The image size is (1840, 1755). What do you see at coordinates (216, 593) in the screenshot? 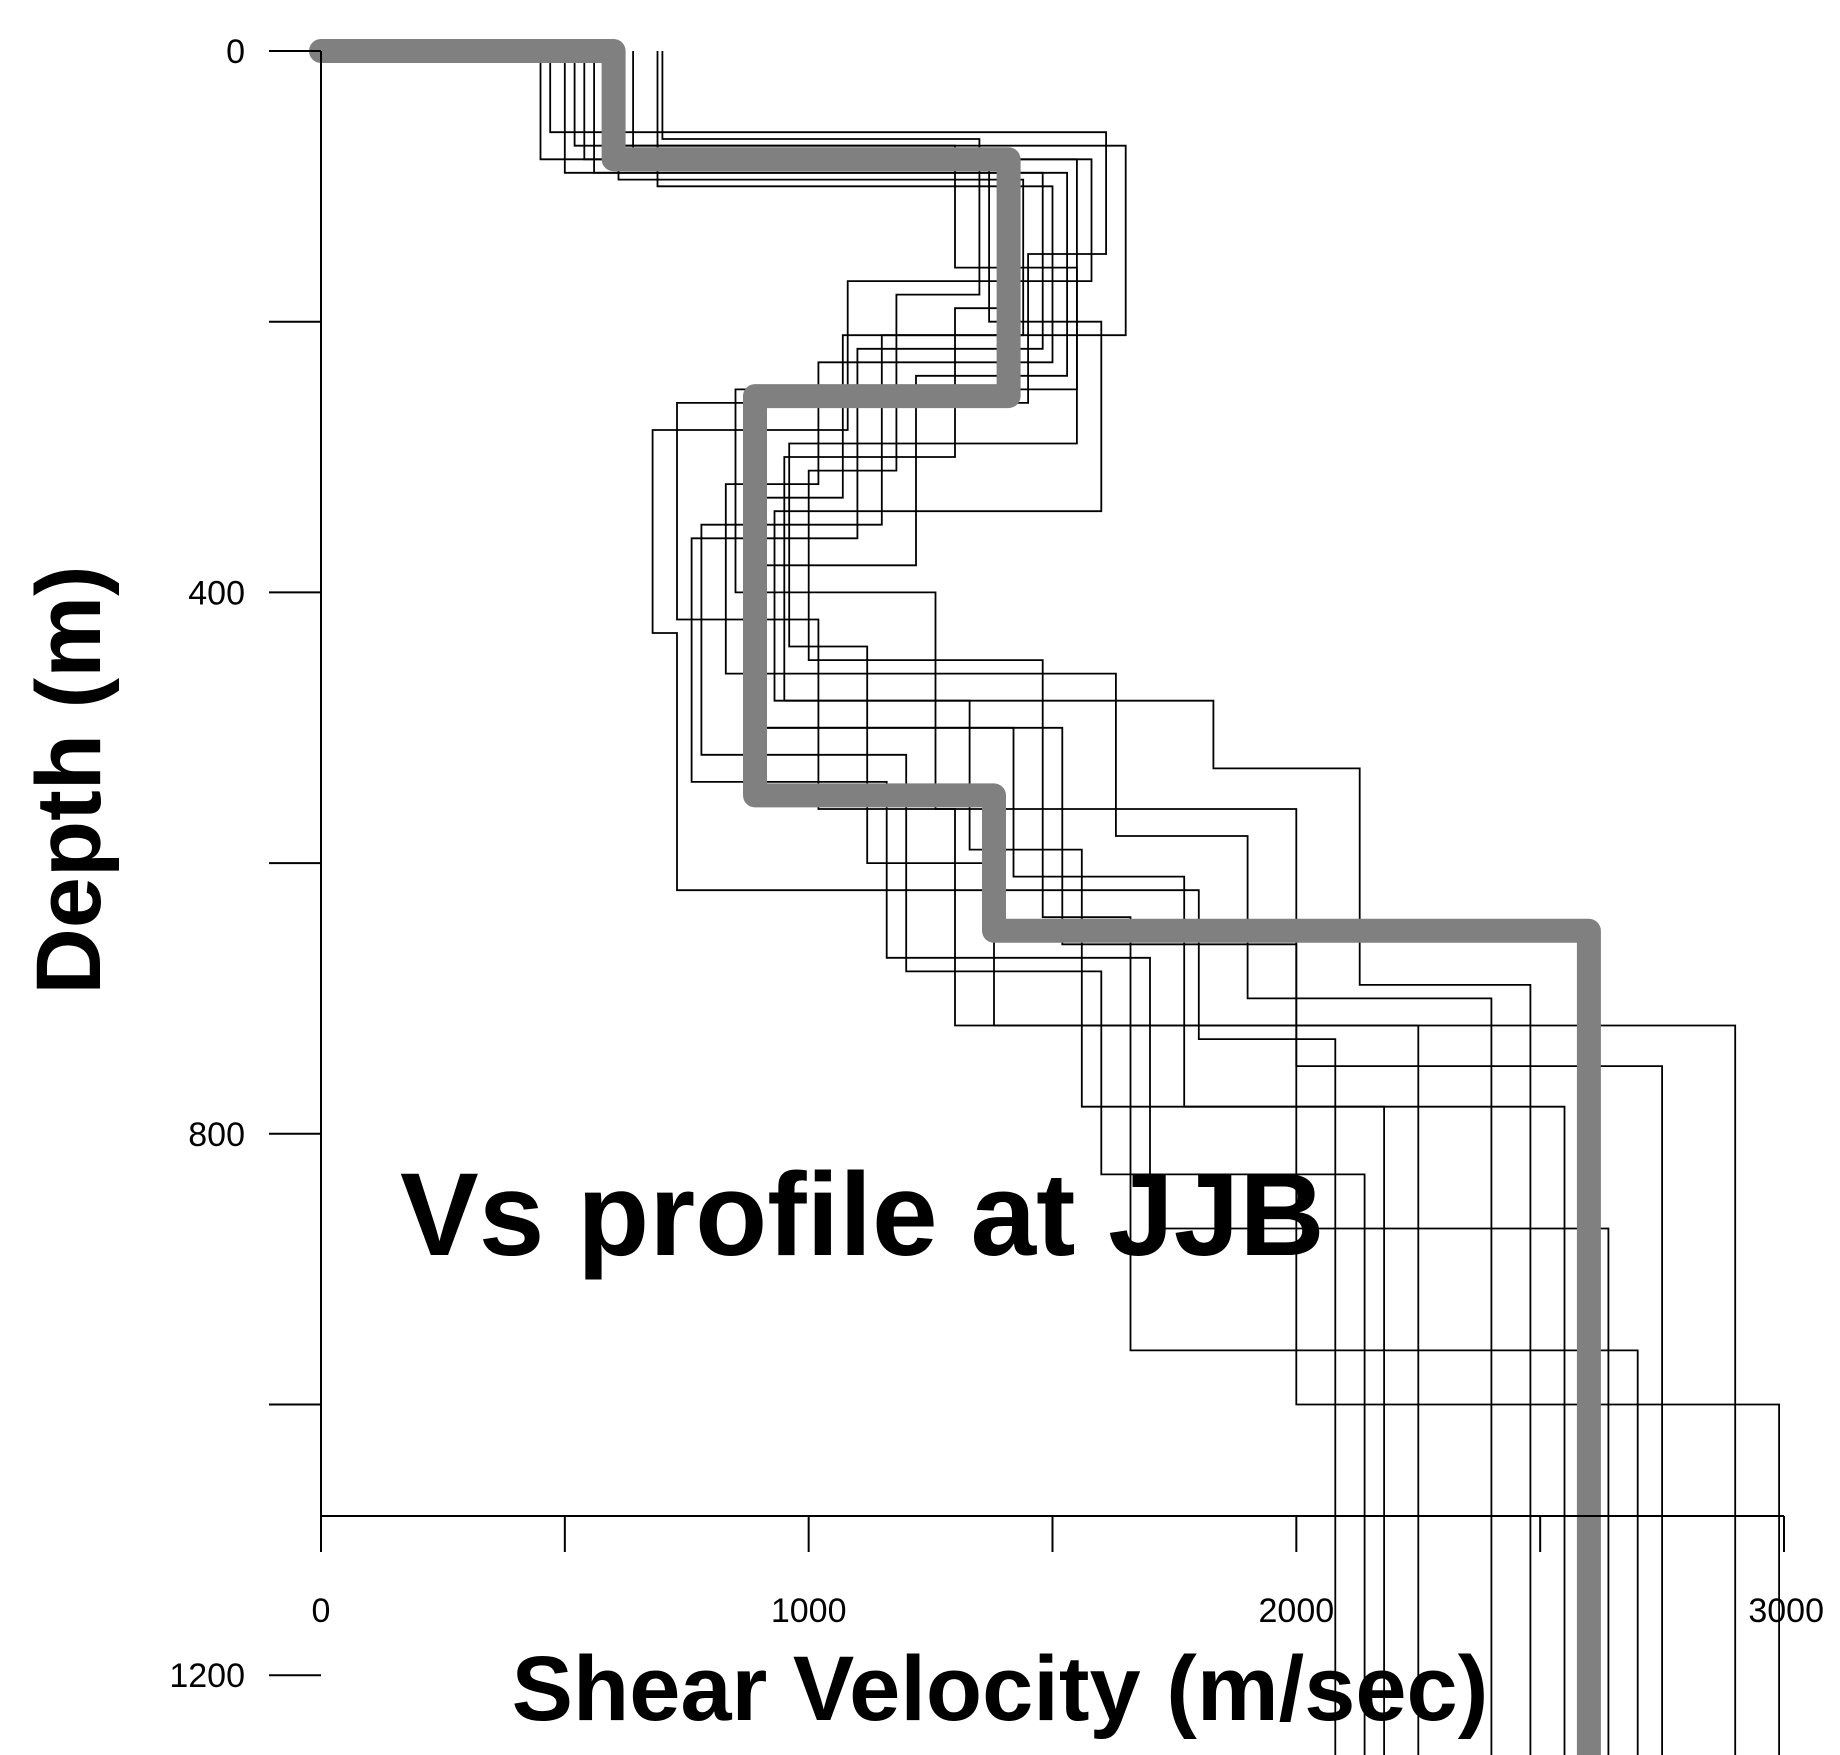
I see `y-tick-label-400: 400` at bounding box center [216, 593].